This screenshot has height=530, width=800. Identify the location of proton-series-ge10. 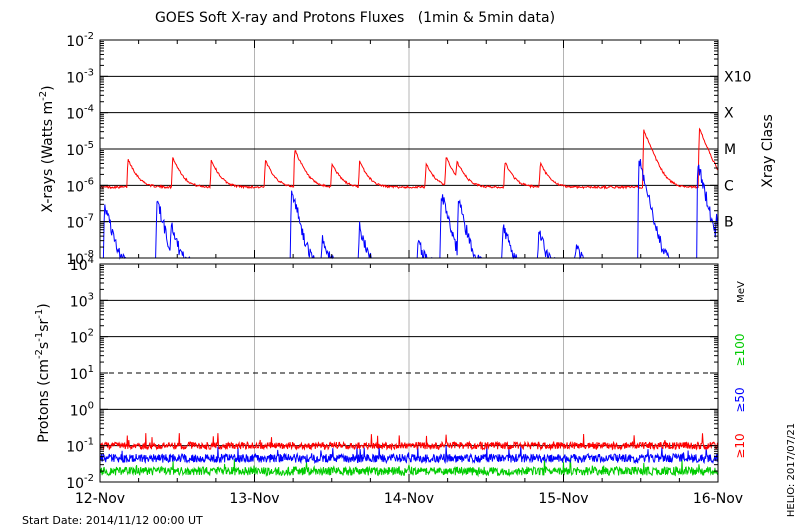
(409, 442).